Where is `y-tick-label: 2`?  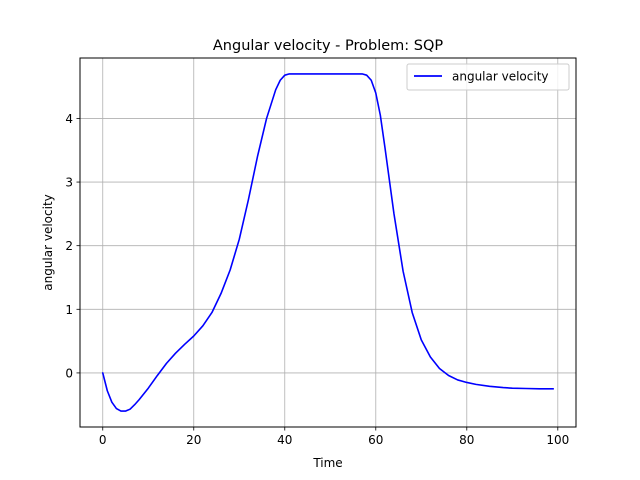
y-tick-label: 2 is located at coordinates (69, 246).